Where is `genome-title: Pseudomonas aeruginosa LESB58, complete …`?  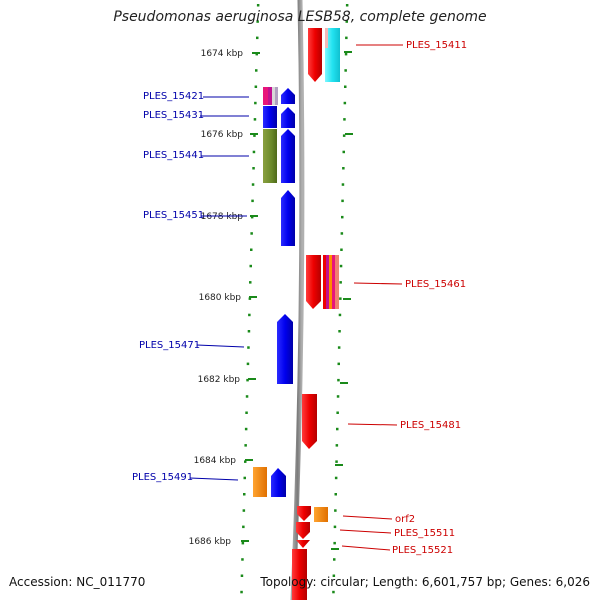
genome-title: Pseudomonas aeruginosa LESB58, complete … is located at coordinates (300, 17).